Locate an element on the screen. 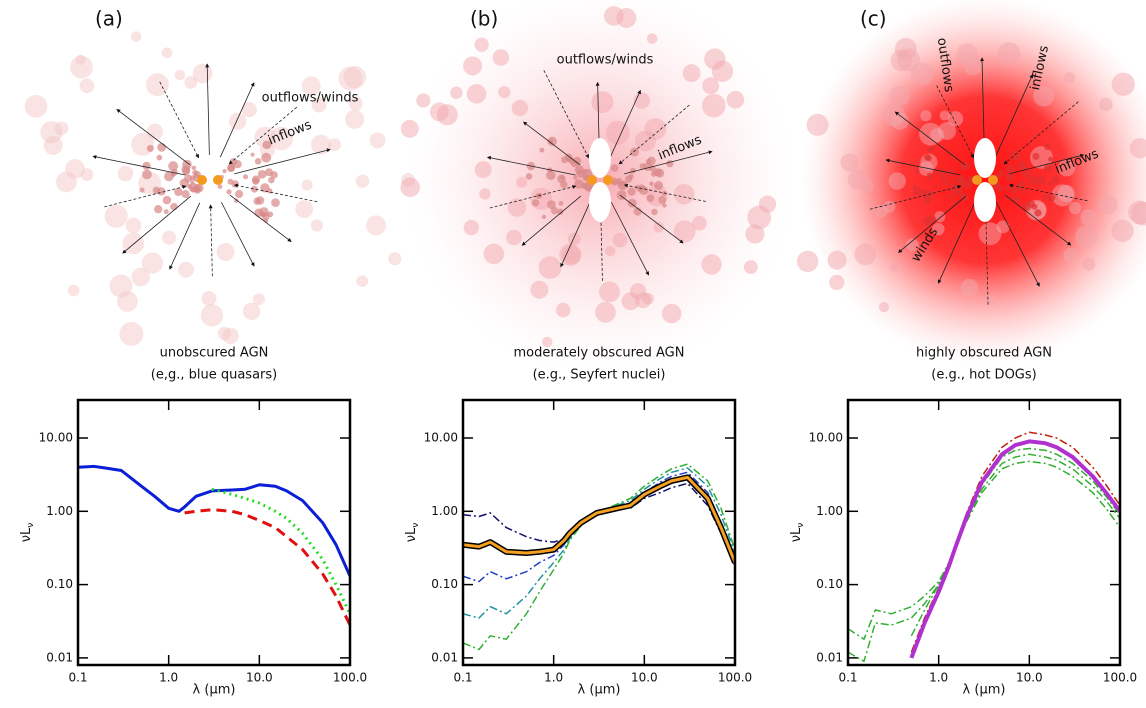 The height and width of the screenshot is (708, 1146). cone is located at coordinates (600, 158).